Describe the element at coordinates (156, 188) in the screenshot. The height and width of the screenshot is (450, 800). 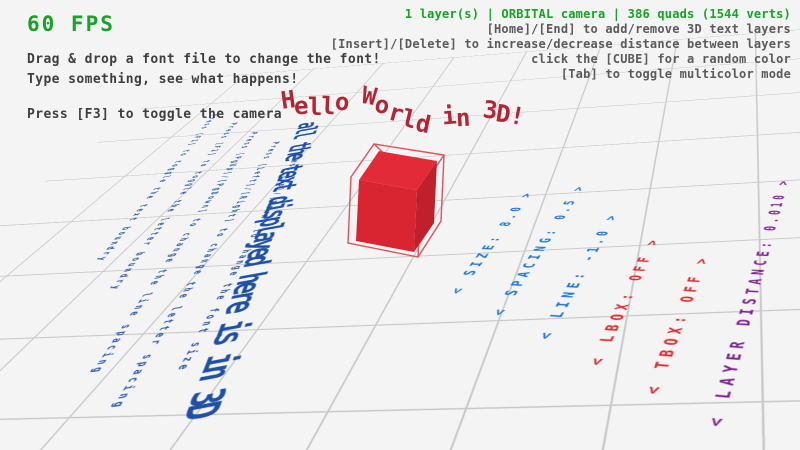
I see `ground-instruction-text-boundry: Press [F1] to toggle the text boundry` at that location.